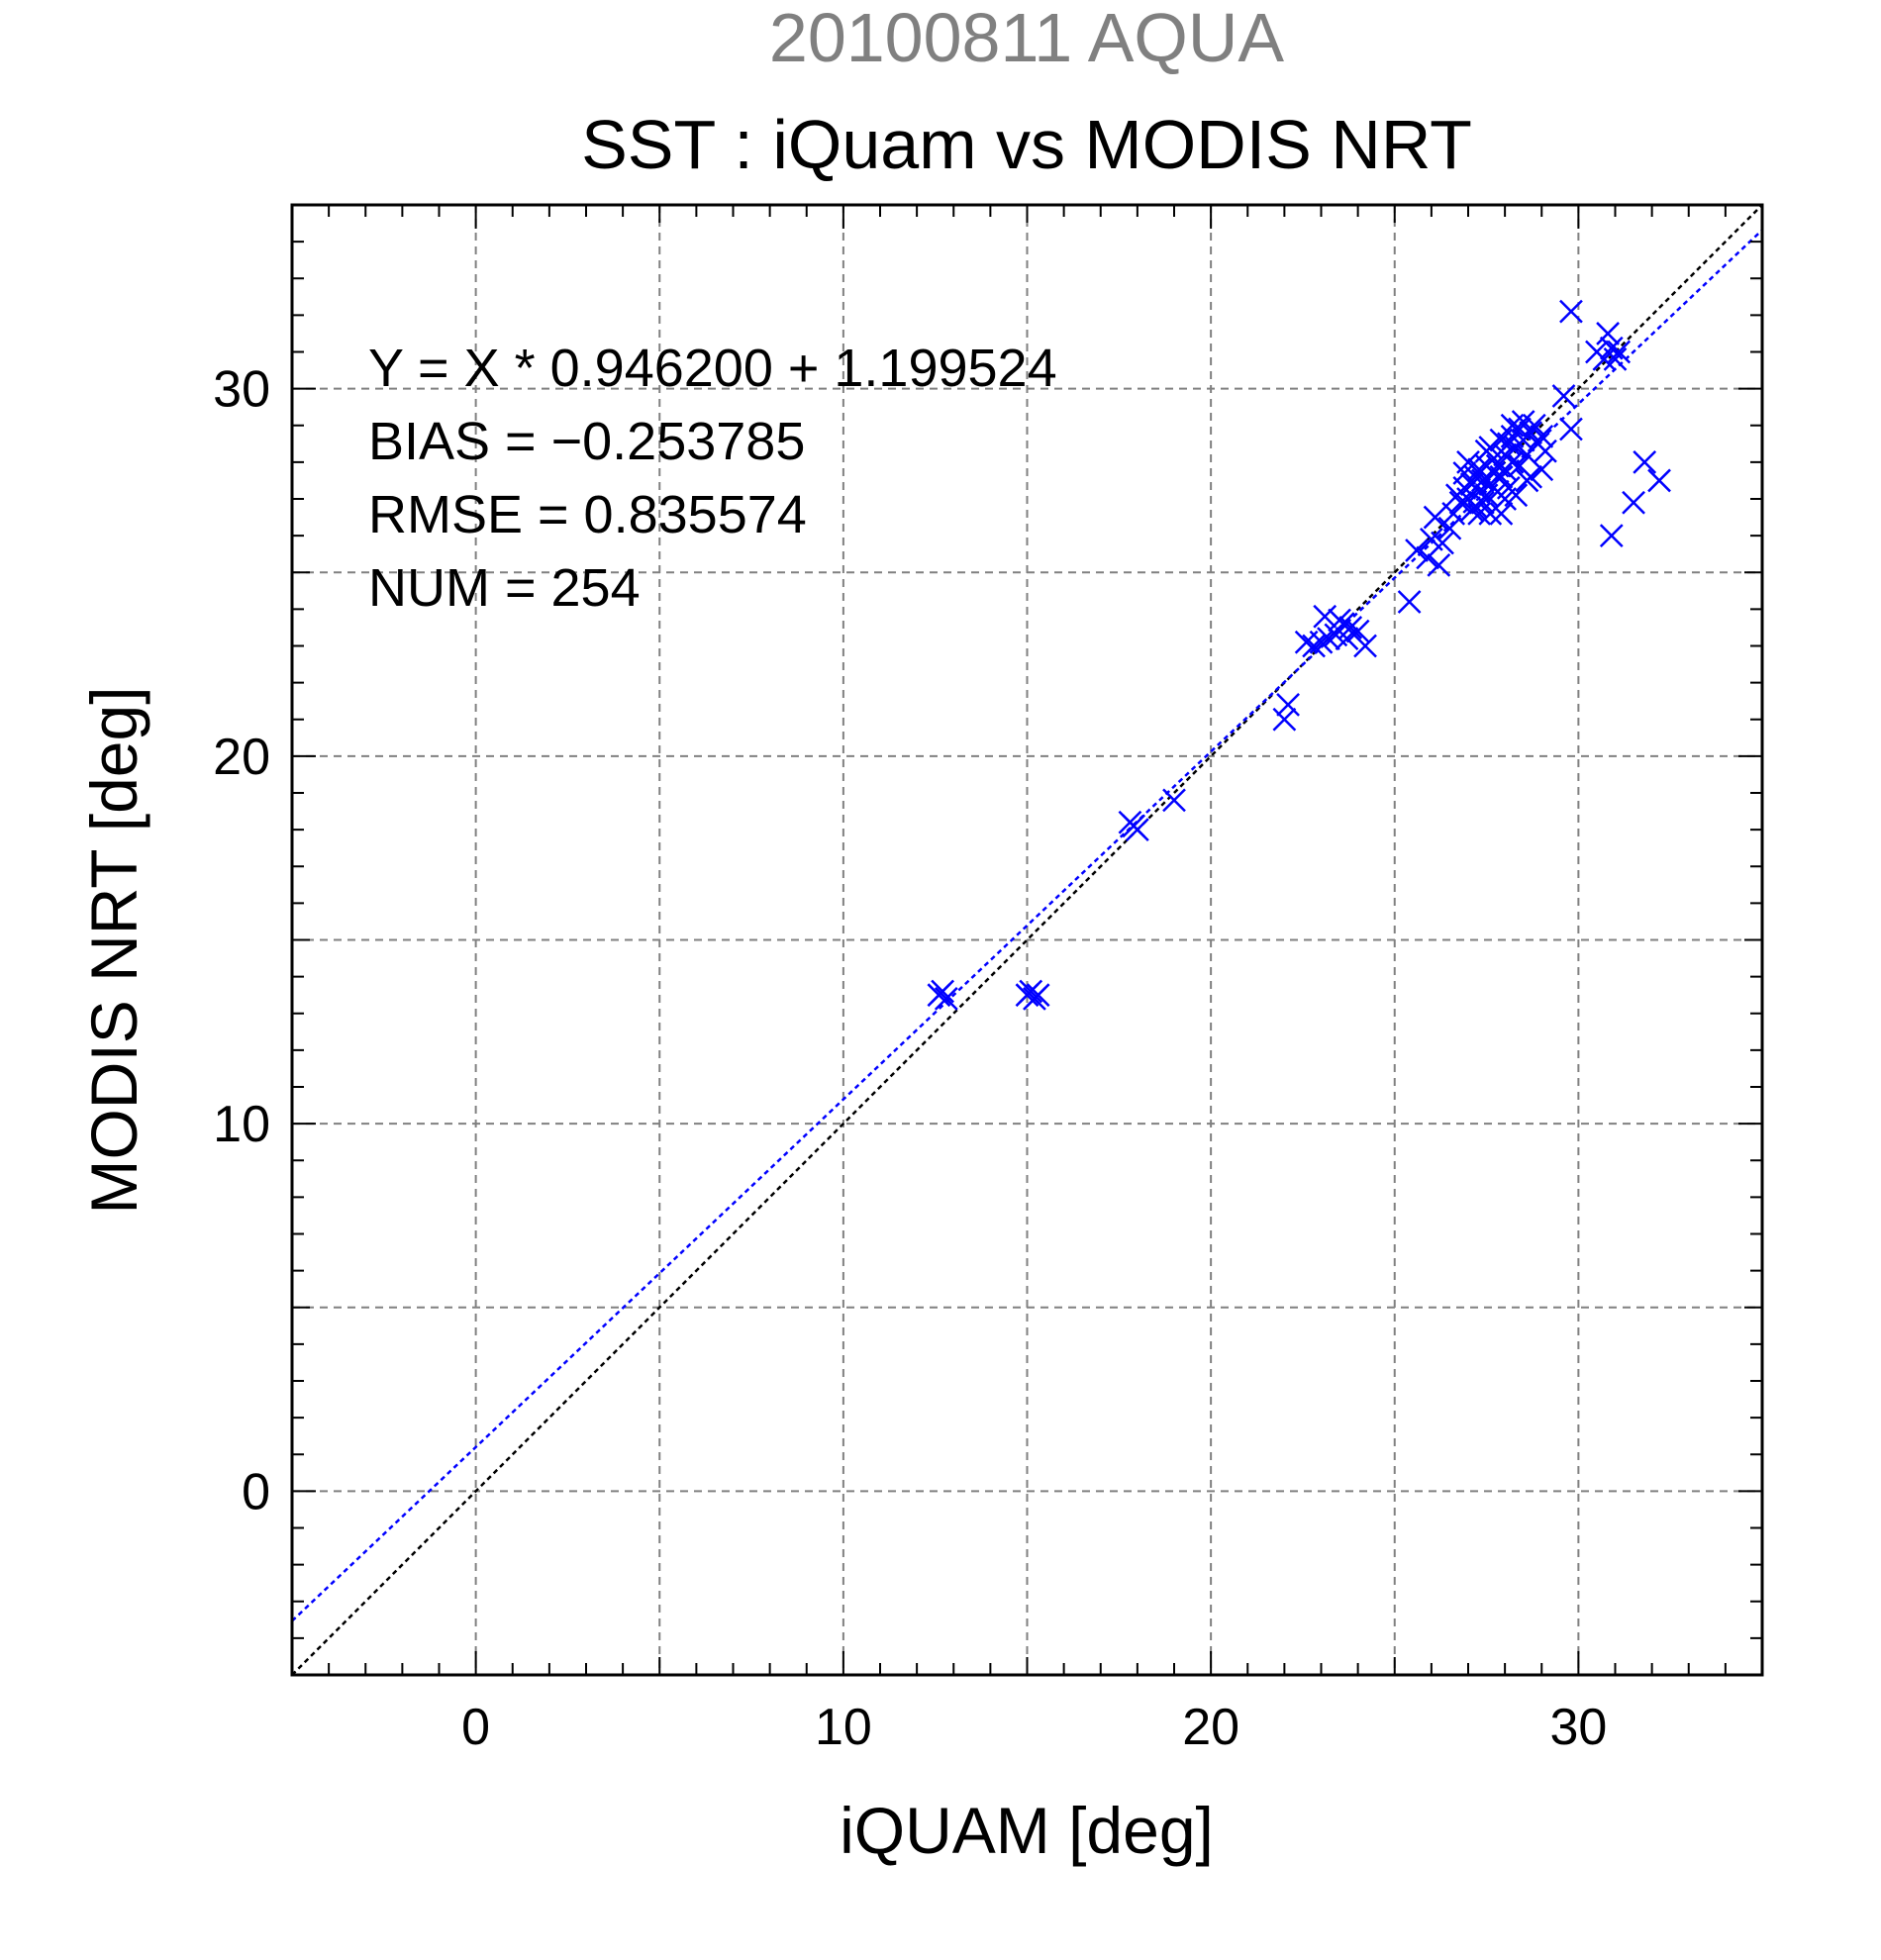  Describe the element at coordinates (712, 368) in the screenshot. I see `stats-annotation: Y = X * 0.946200 + 1.199524` at that location.